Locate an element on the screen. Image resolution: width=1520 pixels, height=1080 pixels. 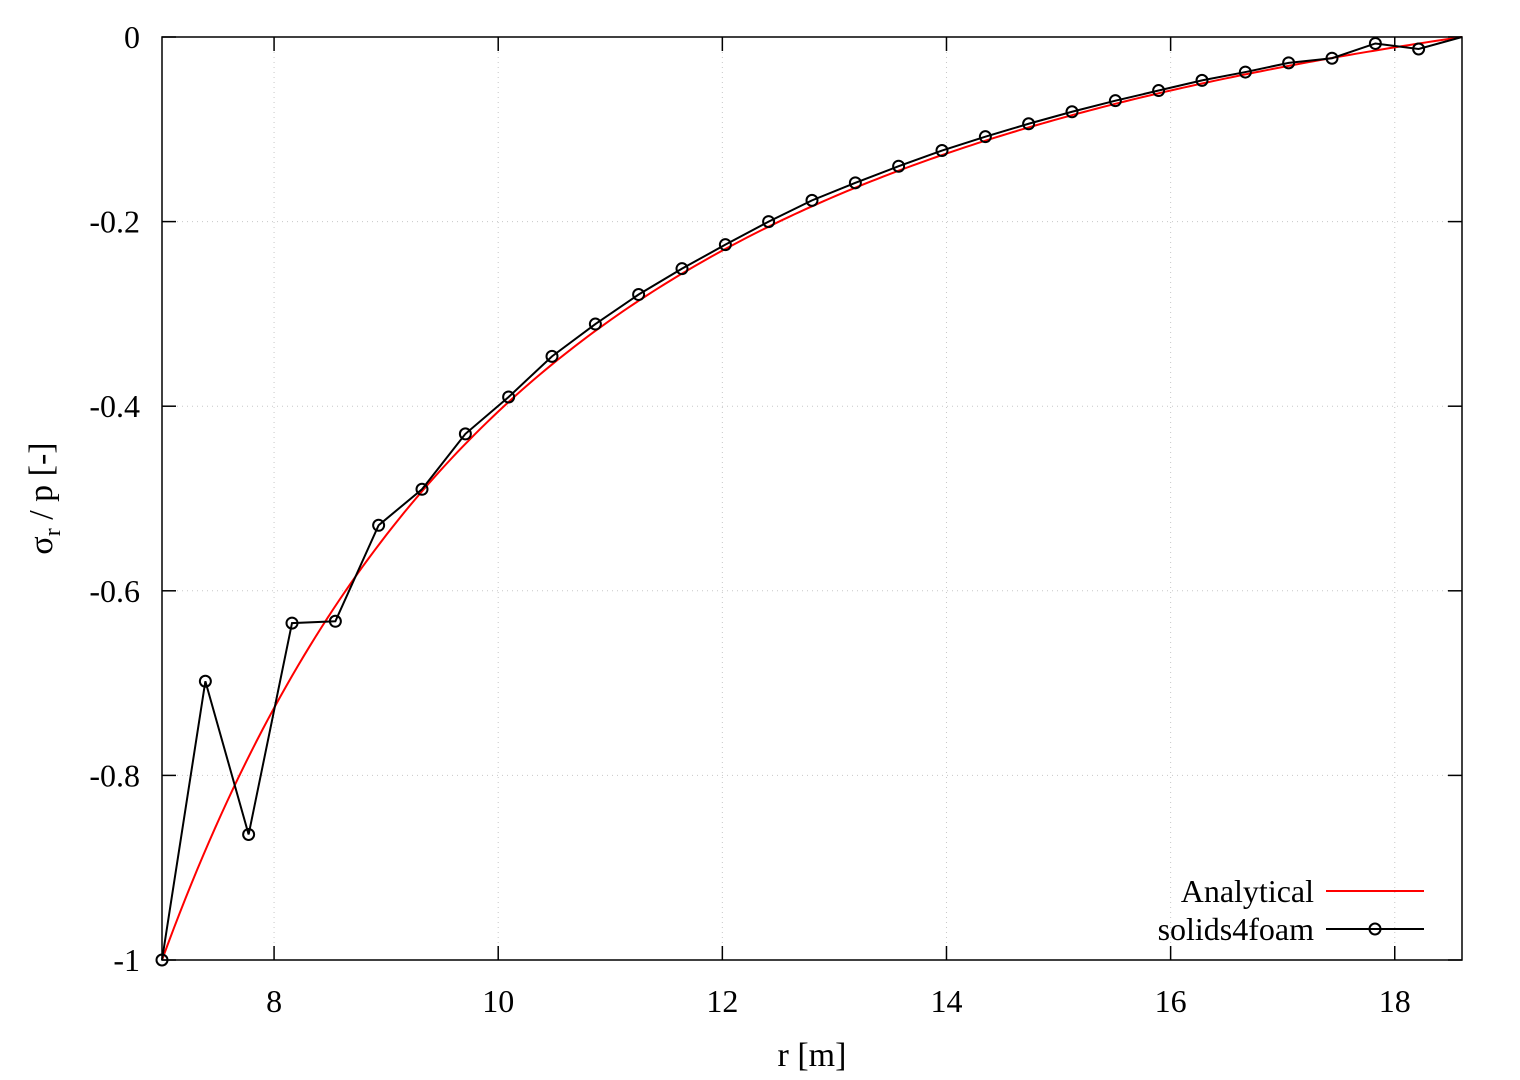
y-axis-label-rest: / p [-] is located at coordinates (41, 485).